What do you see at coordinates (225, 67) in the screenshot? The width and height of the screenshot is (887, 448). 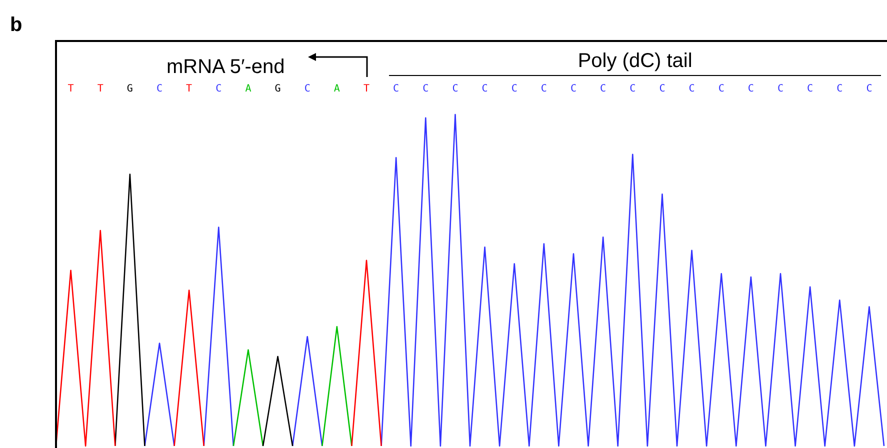 I see `text: mRNA 5′-end` at bounding box center [225, 67].